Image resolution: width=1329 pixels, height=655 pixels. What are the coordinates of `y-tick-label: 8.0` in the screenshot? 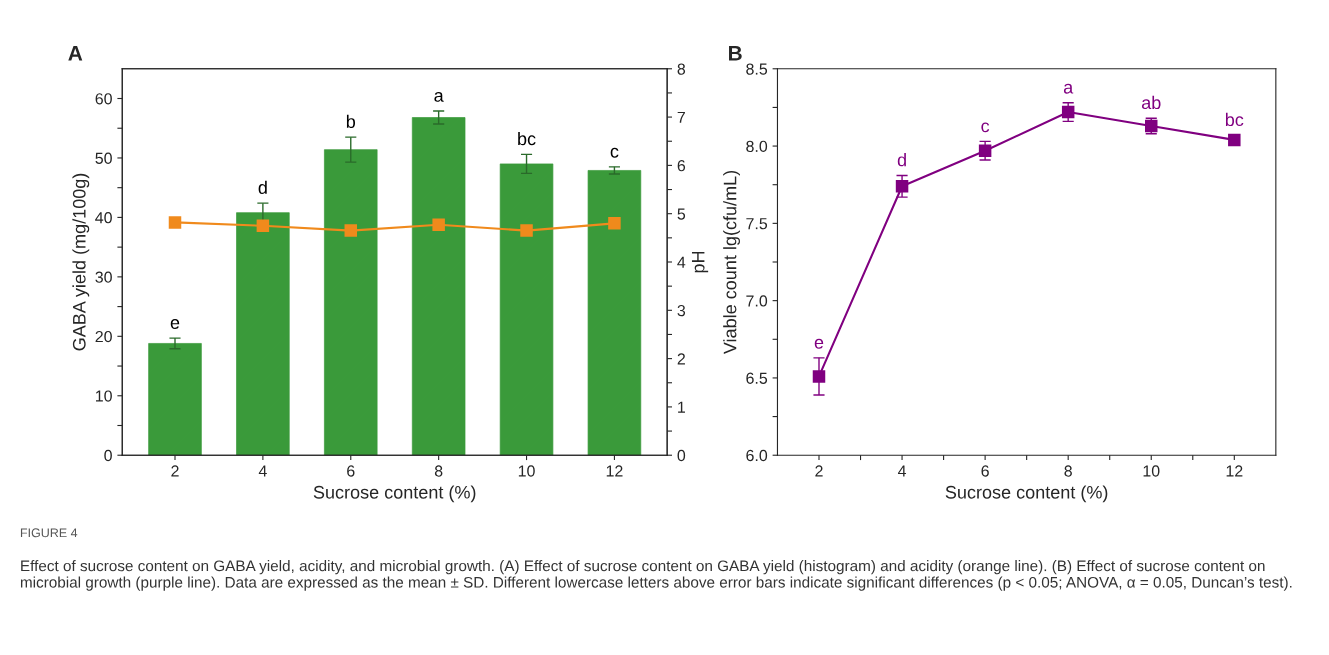 It's located at (757, 146).